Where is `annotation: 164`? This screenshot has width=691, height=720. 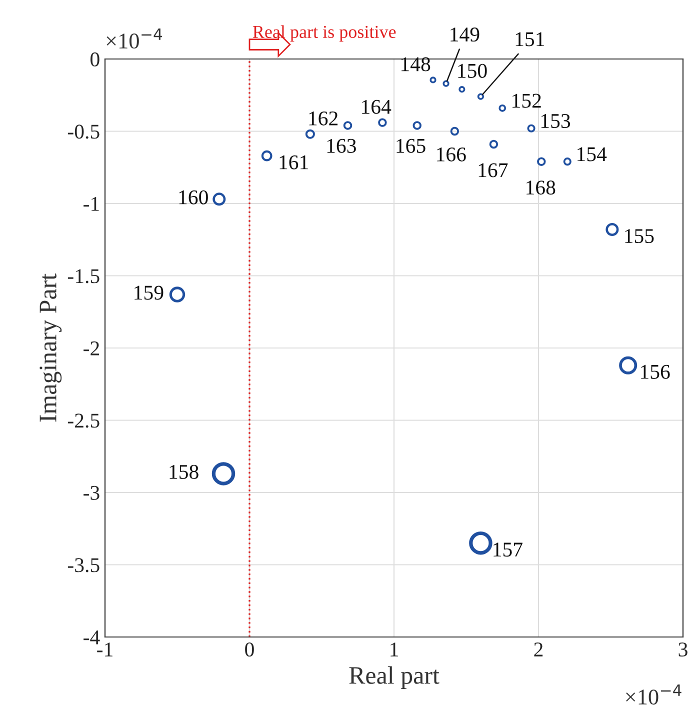
annotation: 164 is located at coordinates (377, 107).